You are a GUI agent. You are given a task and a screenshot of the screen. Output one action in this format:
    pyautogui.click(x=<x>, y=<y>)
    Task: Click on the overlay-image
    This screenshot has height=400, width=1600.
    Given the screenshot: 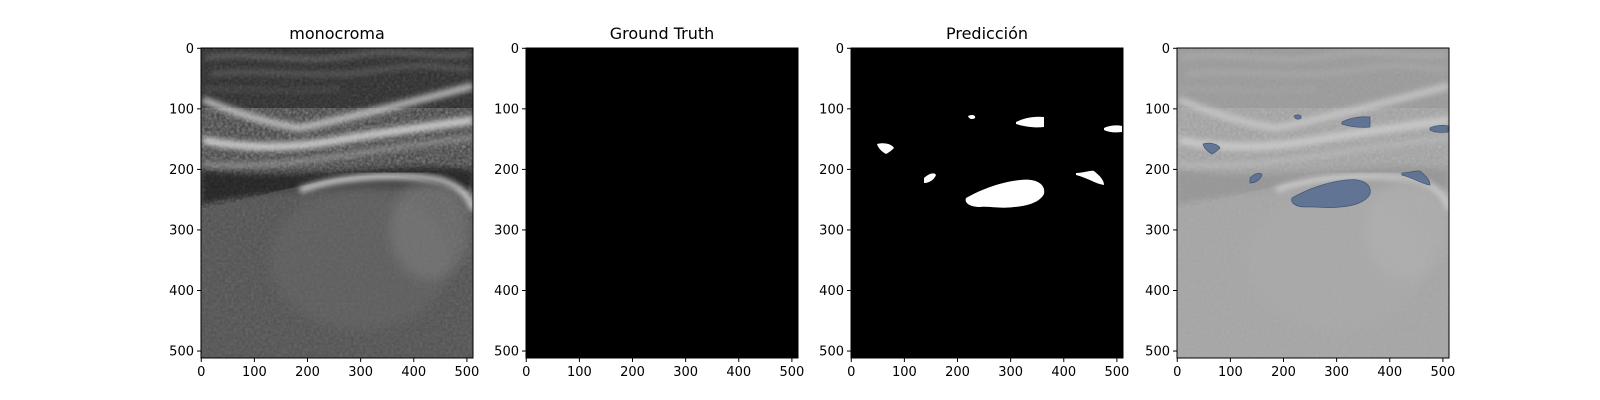 What is the action you would take?
    pyautogui.click(x=1313, y=203)
    